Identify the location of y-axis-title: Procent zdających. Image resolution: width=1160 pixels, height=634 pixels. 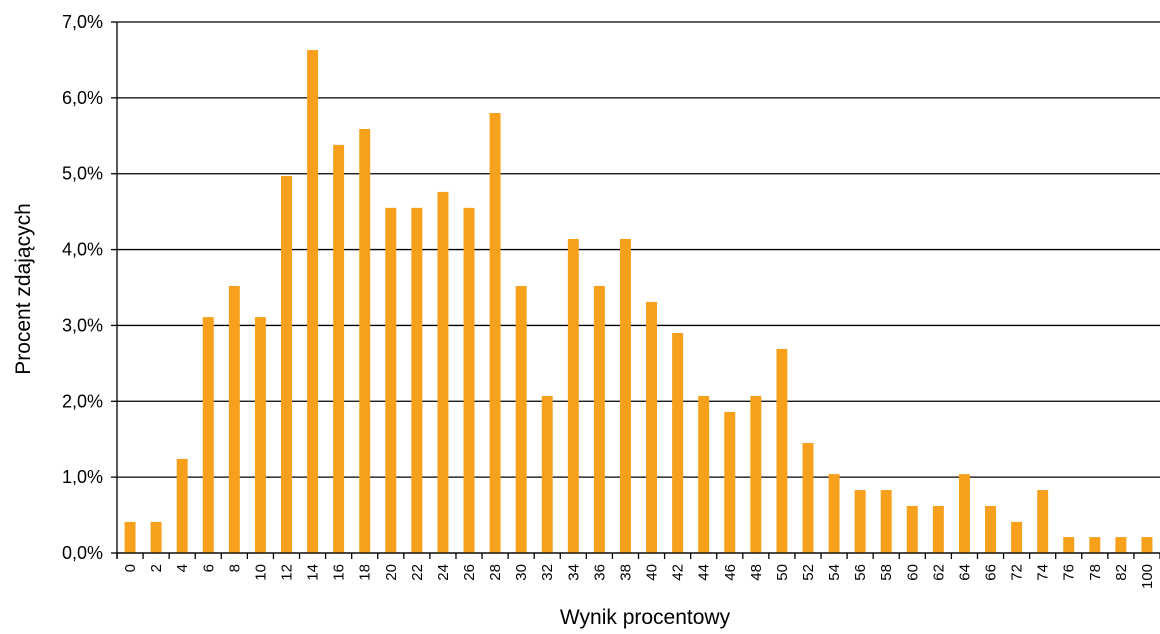
(23, 289).